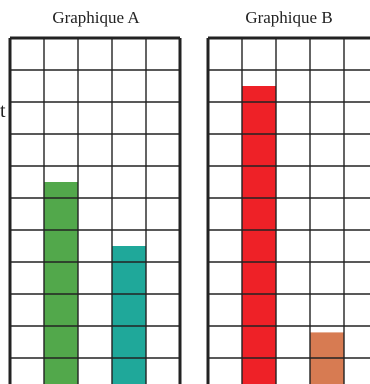  Describe the element at coordinates (3, 111) in the screenshot. I see `stray-character: t` at that location.